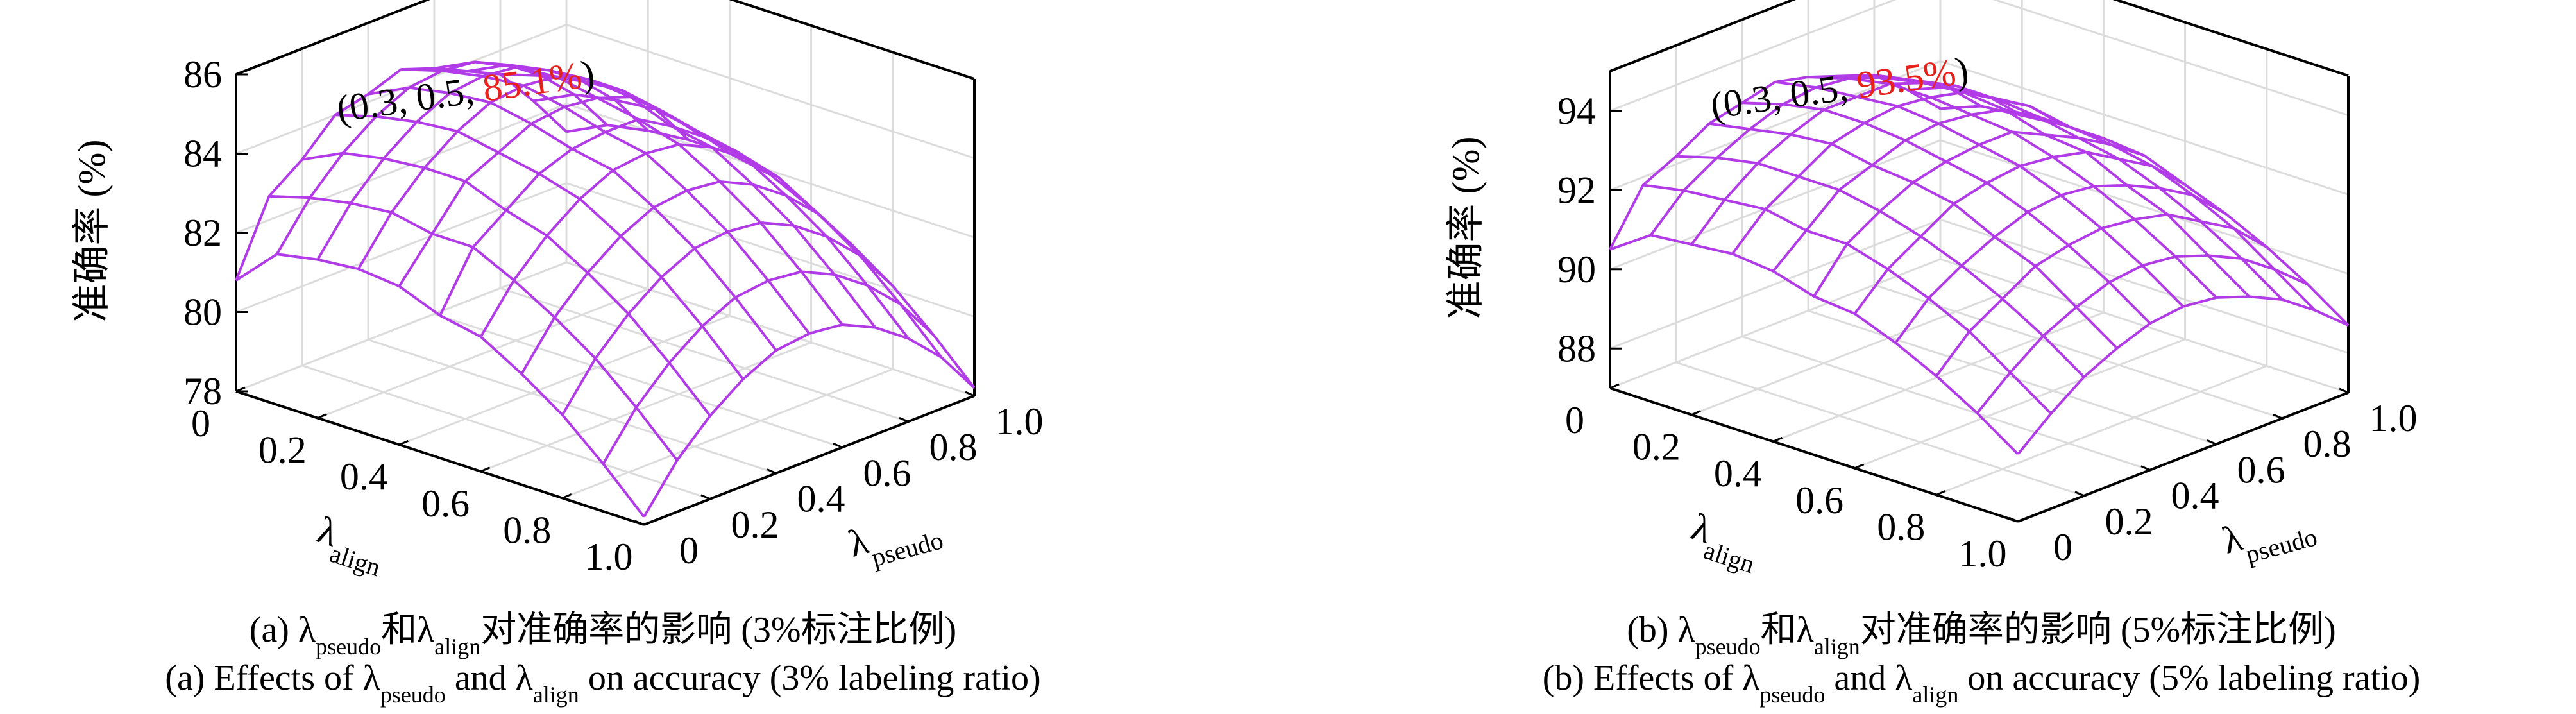 This screenshot has width=2576, height=714. I want to click on x-tick-label: 0.6, so click(445, 503).